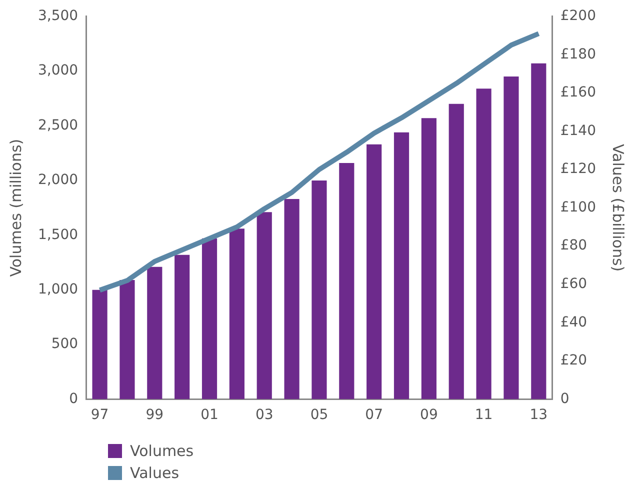  I want to click on y2-tick-label: £100, so click(578, 207).